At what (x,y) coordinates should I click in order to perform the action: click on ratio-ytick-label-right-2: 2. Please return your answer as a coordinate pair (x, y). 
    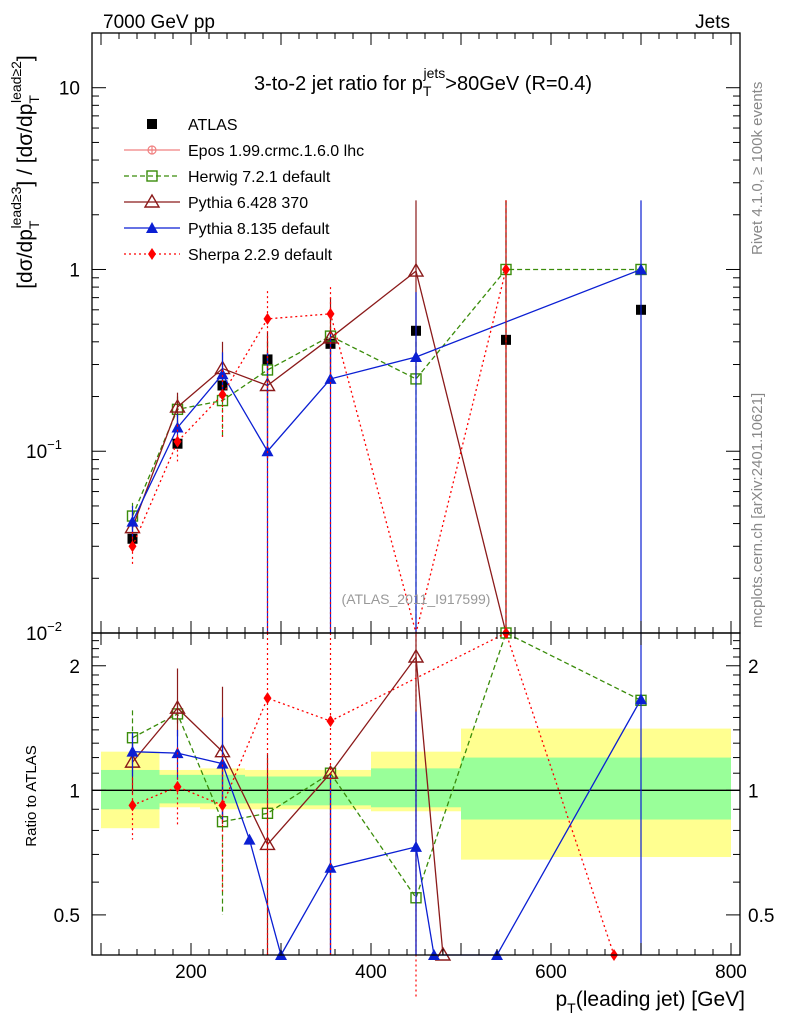
    Looking at the image, I should click on (753, 667).